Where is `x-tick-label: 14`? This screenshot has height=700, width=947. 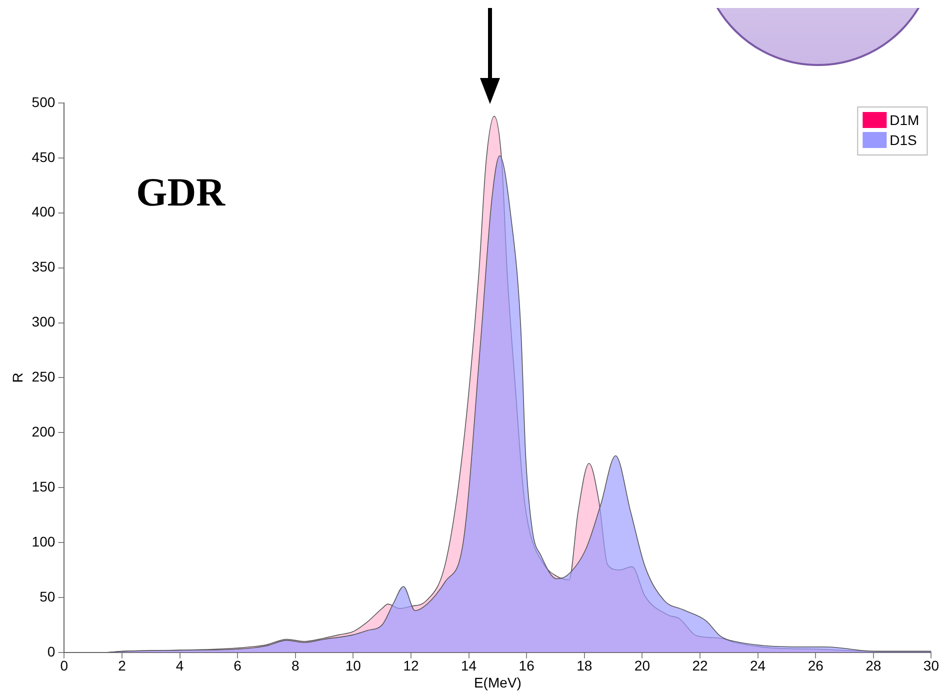 x-tick-label: 14 is located at coordinates (468, 666).